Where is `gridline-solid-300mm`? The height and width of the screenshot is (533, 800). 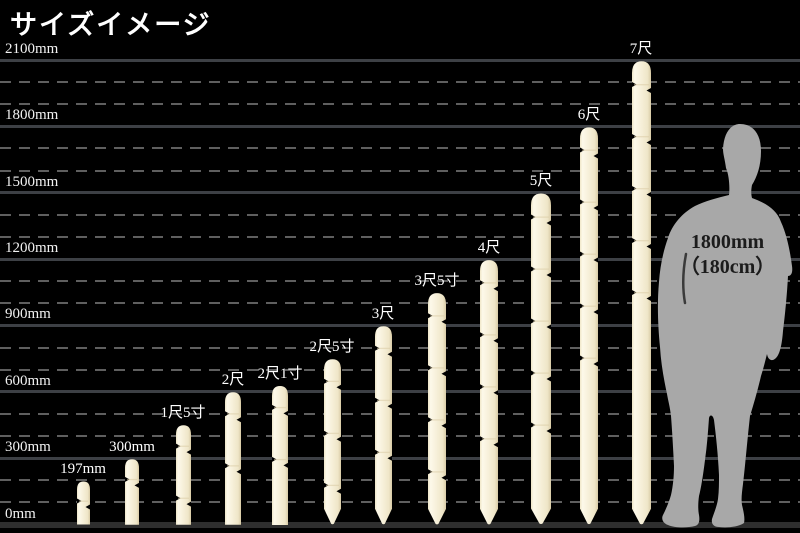 gridline-solid-300mm is located at coordinates (400, 458).